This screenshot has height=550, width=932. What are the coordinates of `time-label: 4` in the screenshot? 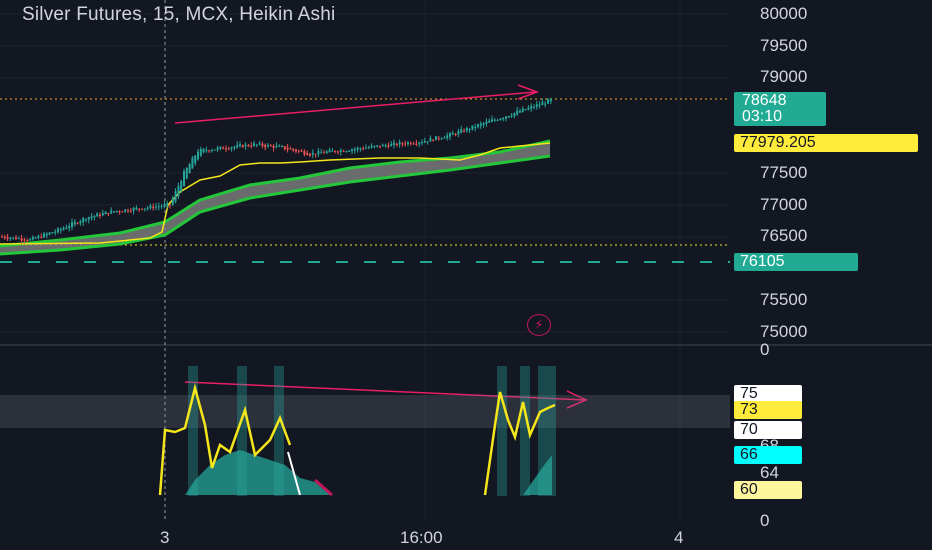 It's located at (679, 537).